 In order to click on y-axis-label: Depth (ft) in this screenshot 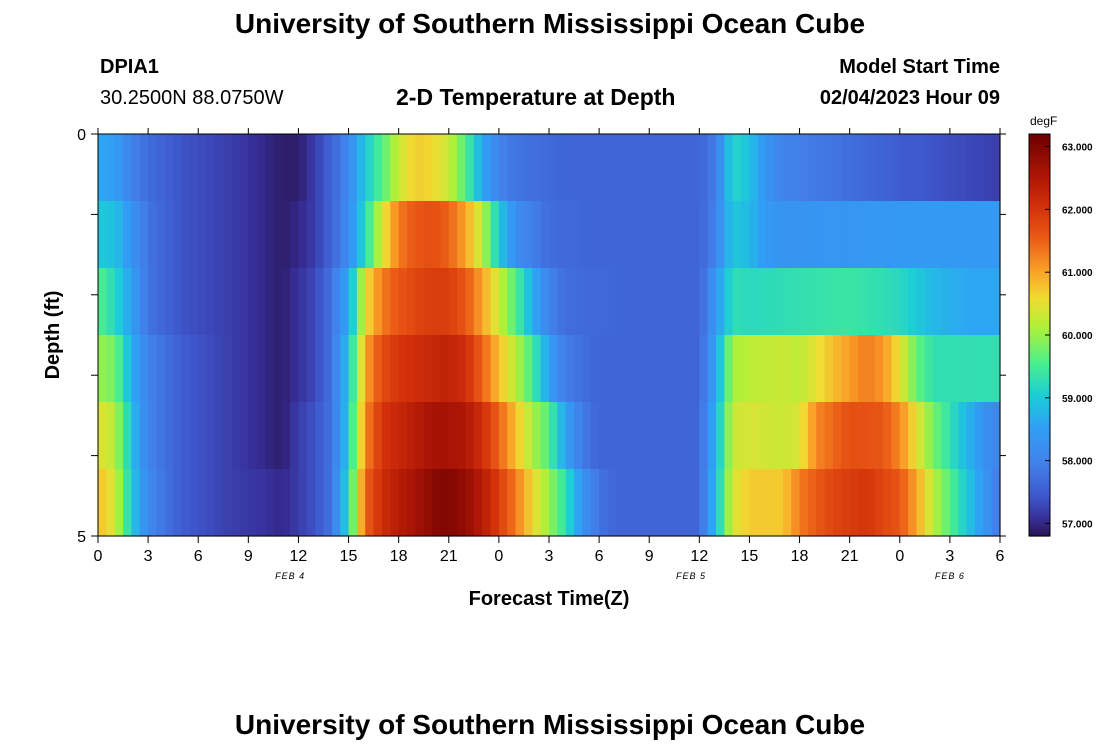, I will do `click(53, 335)`.